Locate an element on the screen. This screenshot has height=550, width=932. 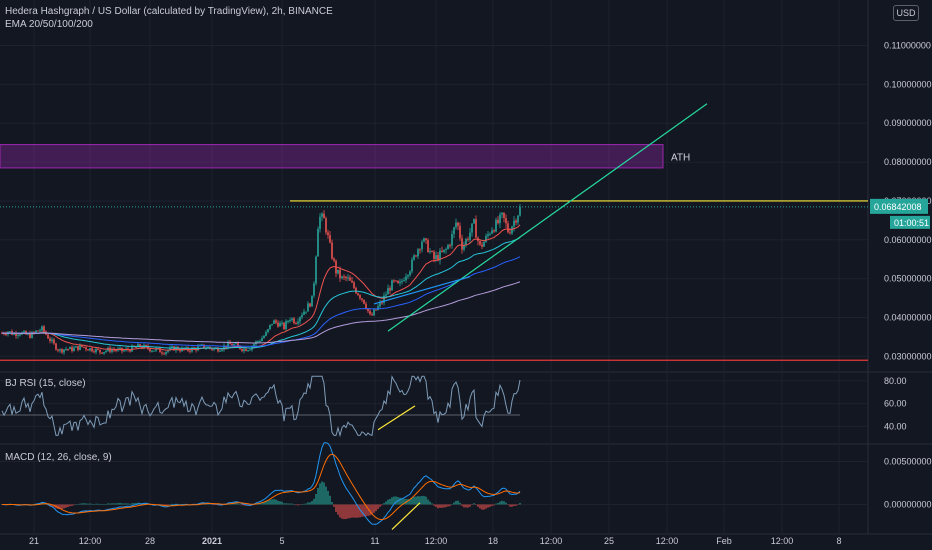
macd-legend: MACD (12, 26, close, 9) is located at coordinates (58, 457).